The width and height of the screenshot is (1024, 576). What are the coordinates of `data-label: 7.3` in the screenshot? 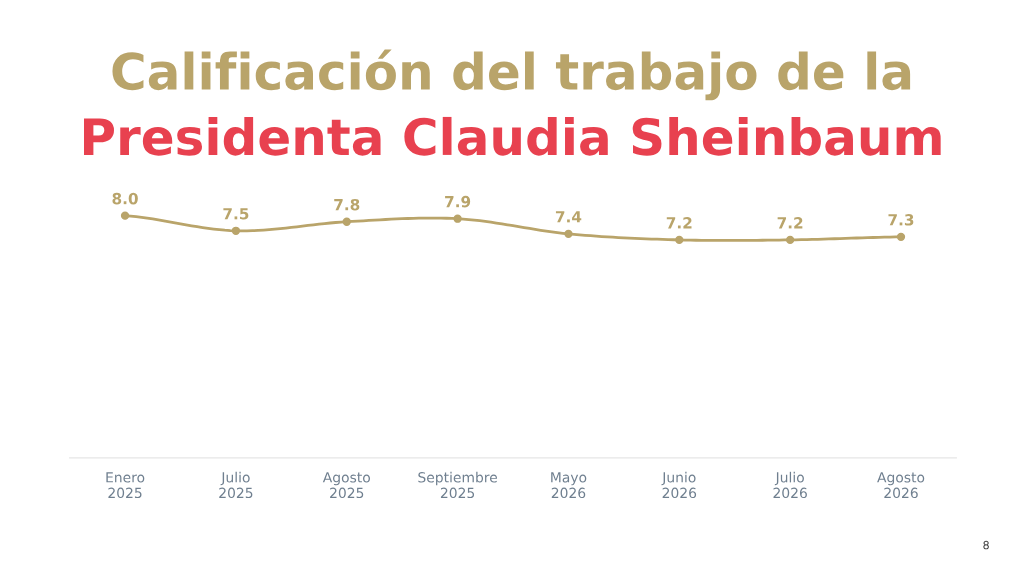 It's located at (901, 220).